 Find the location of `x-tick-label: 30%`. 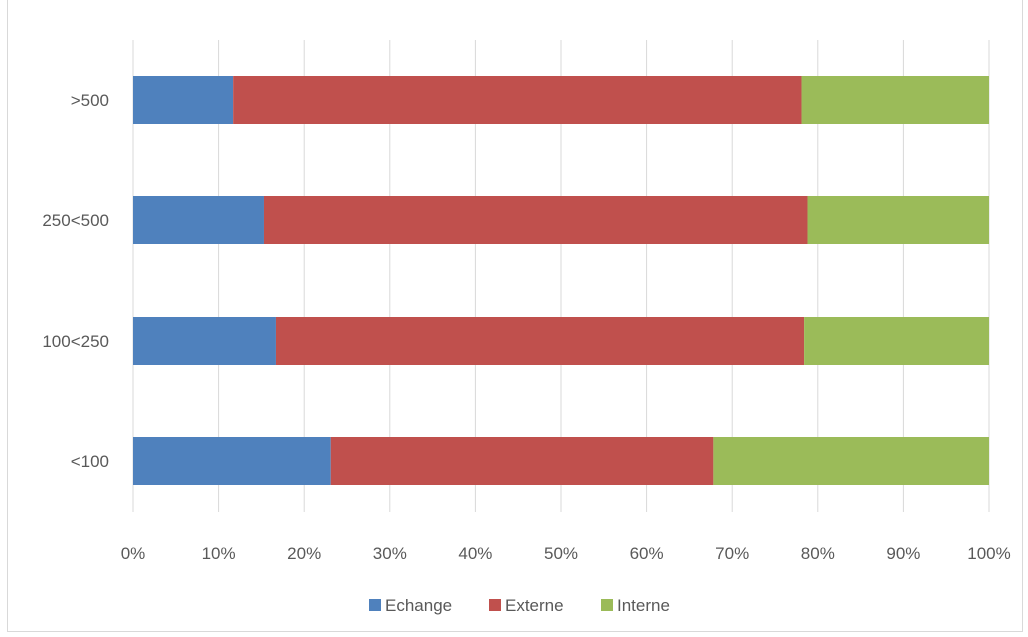

x-tick-label: 30% is located at coordinates (390, 553).